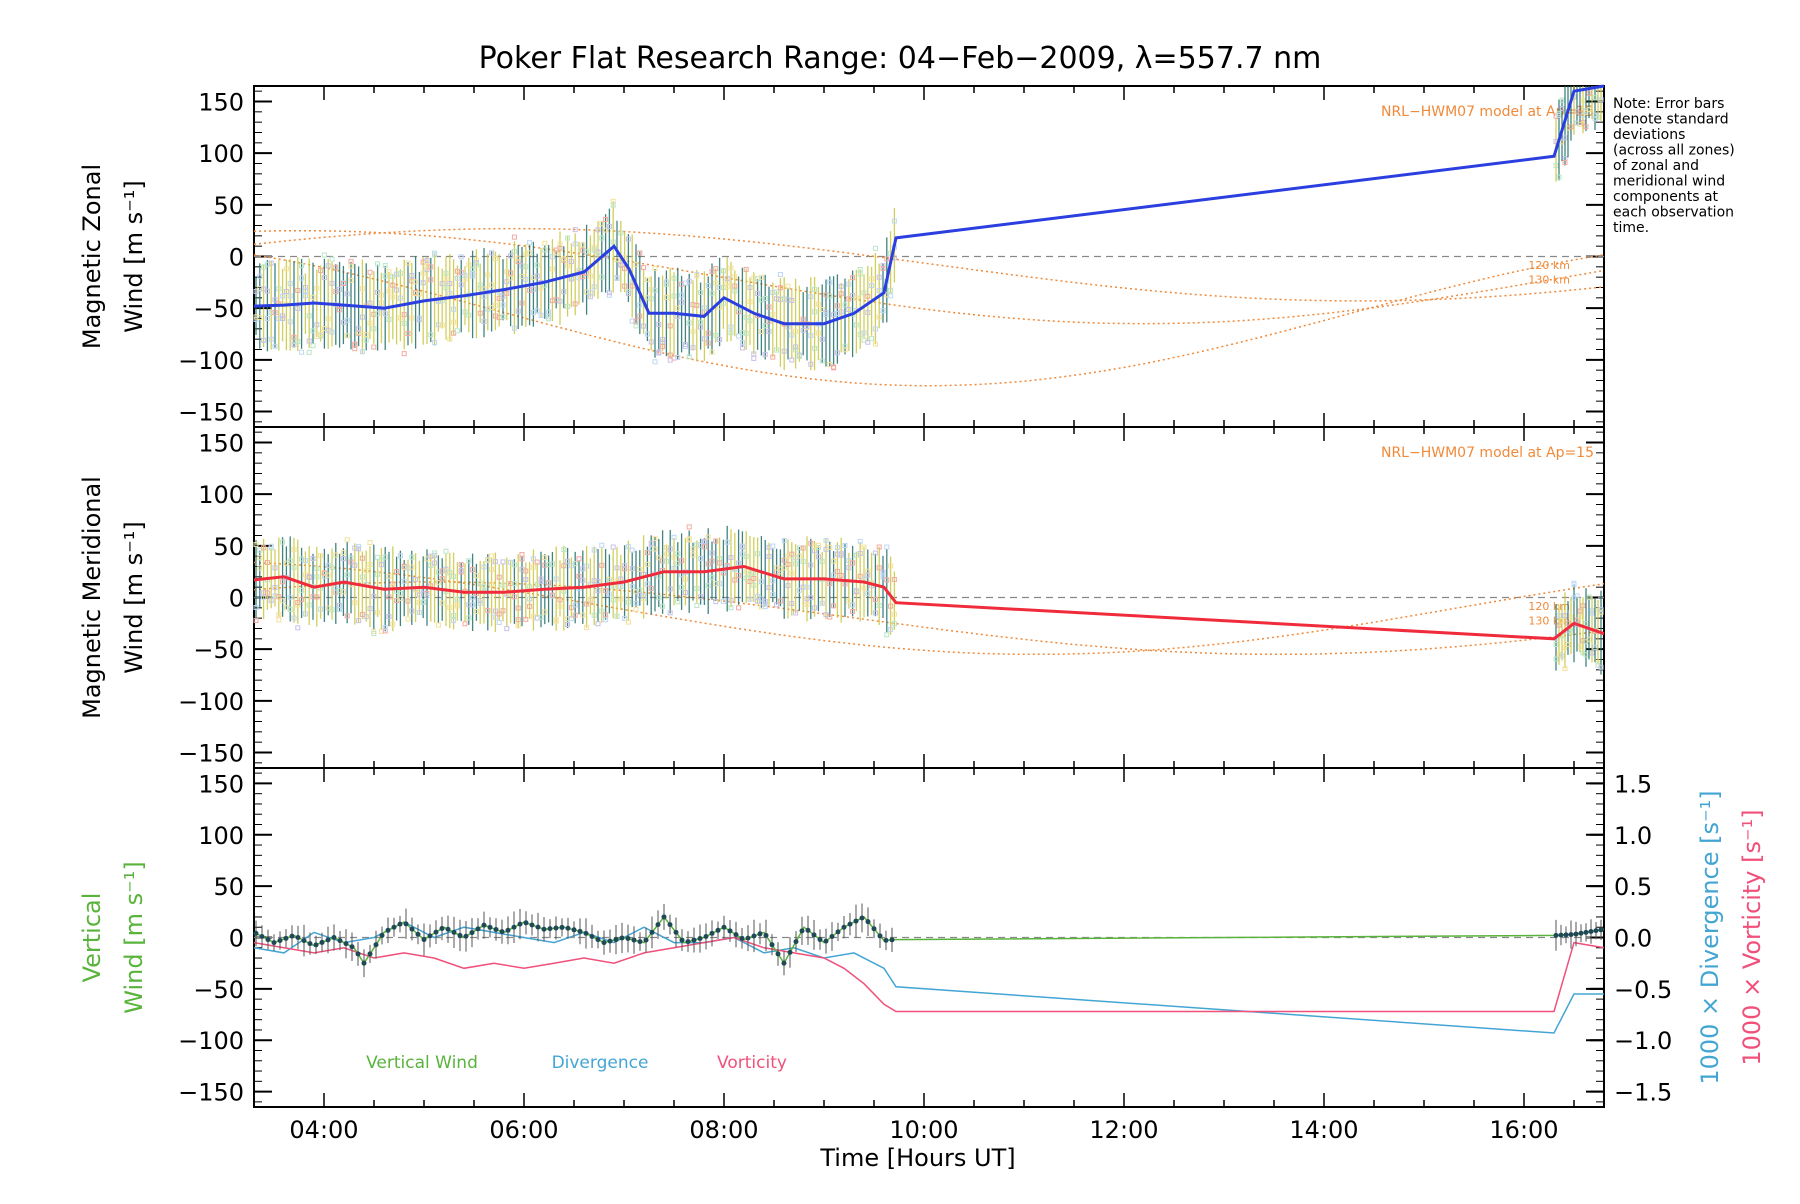 This screenshot has width=1800, height=1204. I want to click on y-tick-label: 100, so click(221, 154).